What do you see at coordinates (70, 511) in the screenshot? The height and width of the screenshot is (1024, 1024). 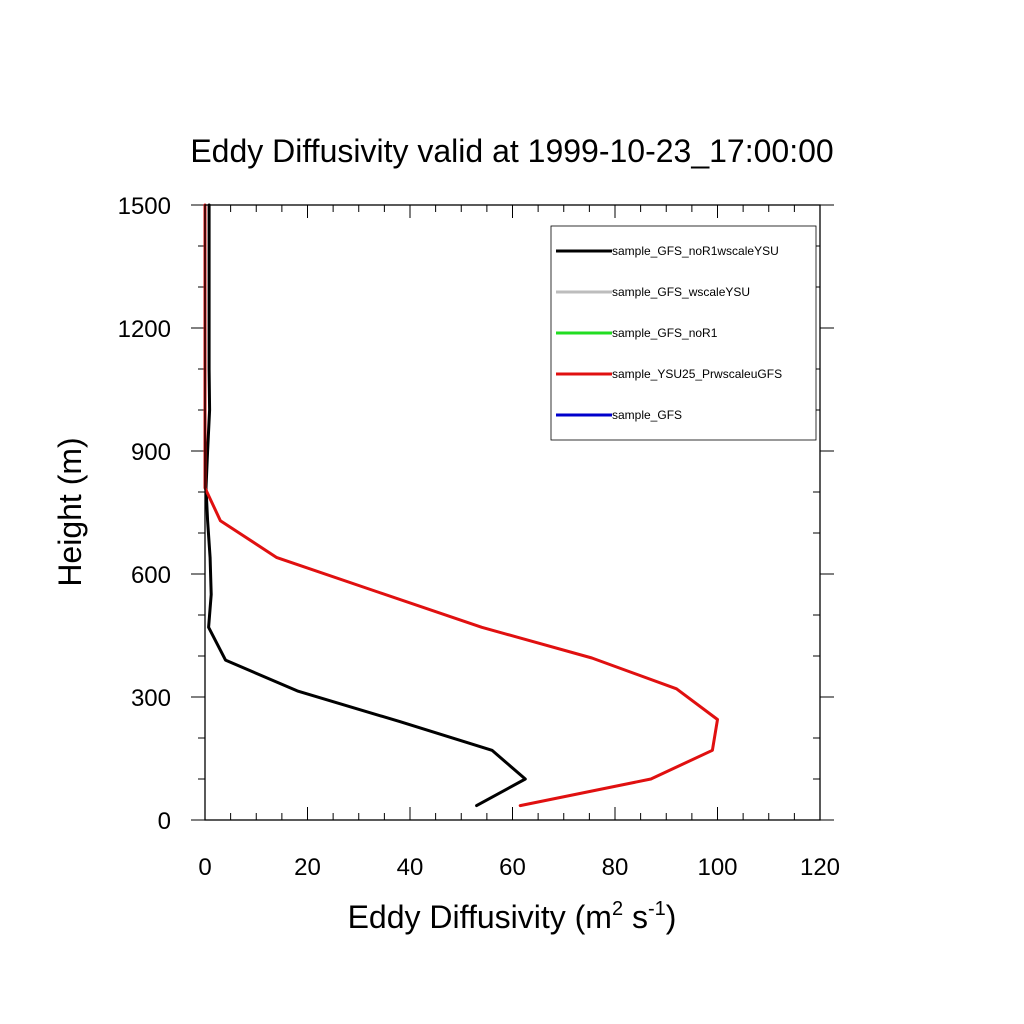 I see `y-axis-label: Height (m)` at bounding box center [70, 511].